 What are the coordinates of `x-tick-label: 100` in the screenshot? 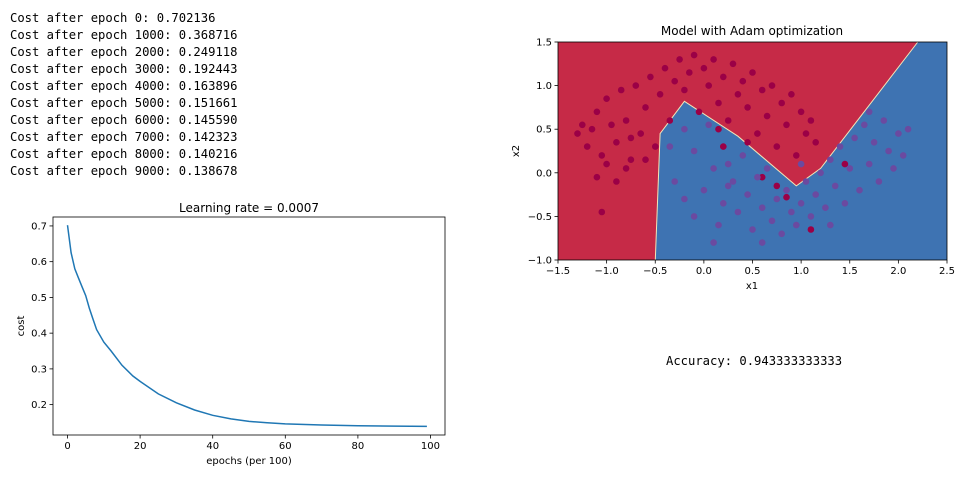 It's located at (430, 446).